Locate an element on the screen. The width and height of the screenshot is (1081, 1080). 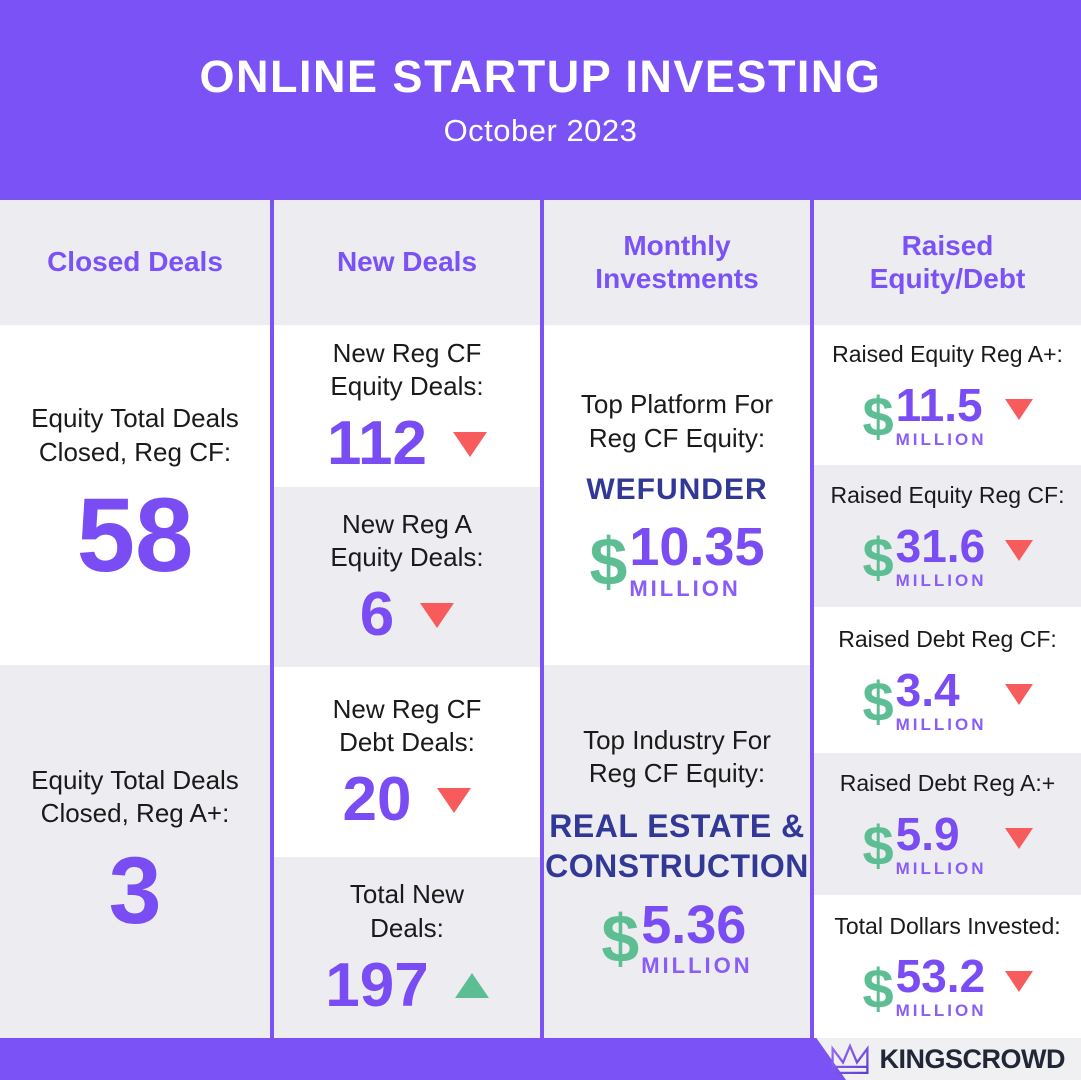
column-title: Raised Equity/Debt is located at coordinates (947, 262).